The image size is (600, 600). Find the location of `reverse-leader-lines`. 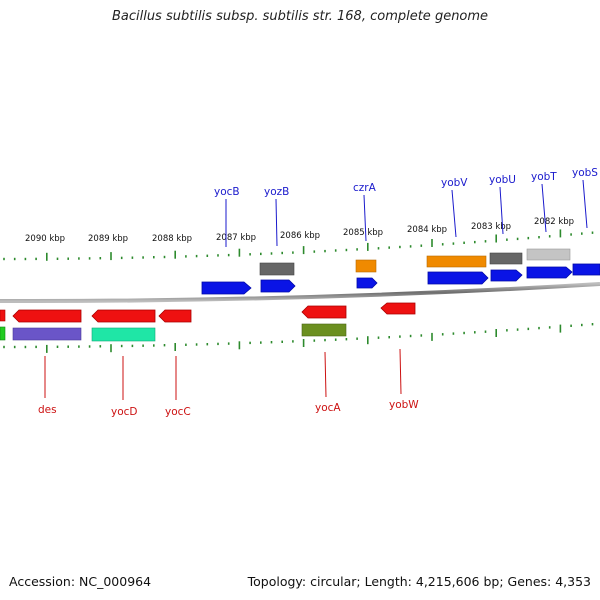

reverse-leader-lines is located at coordinates (223, 374).